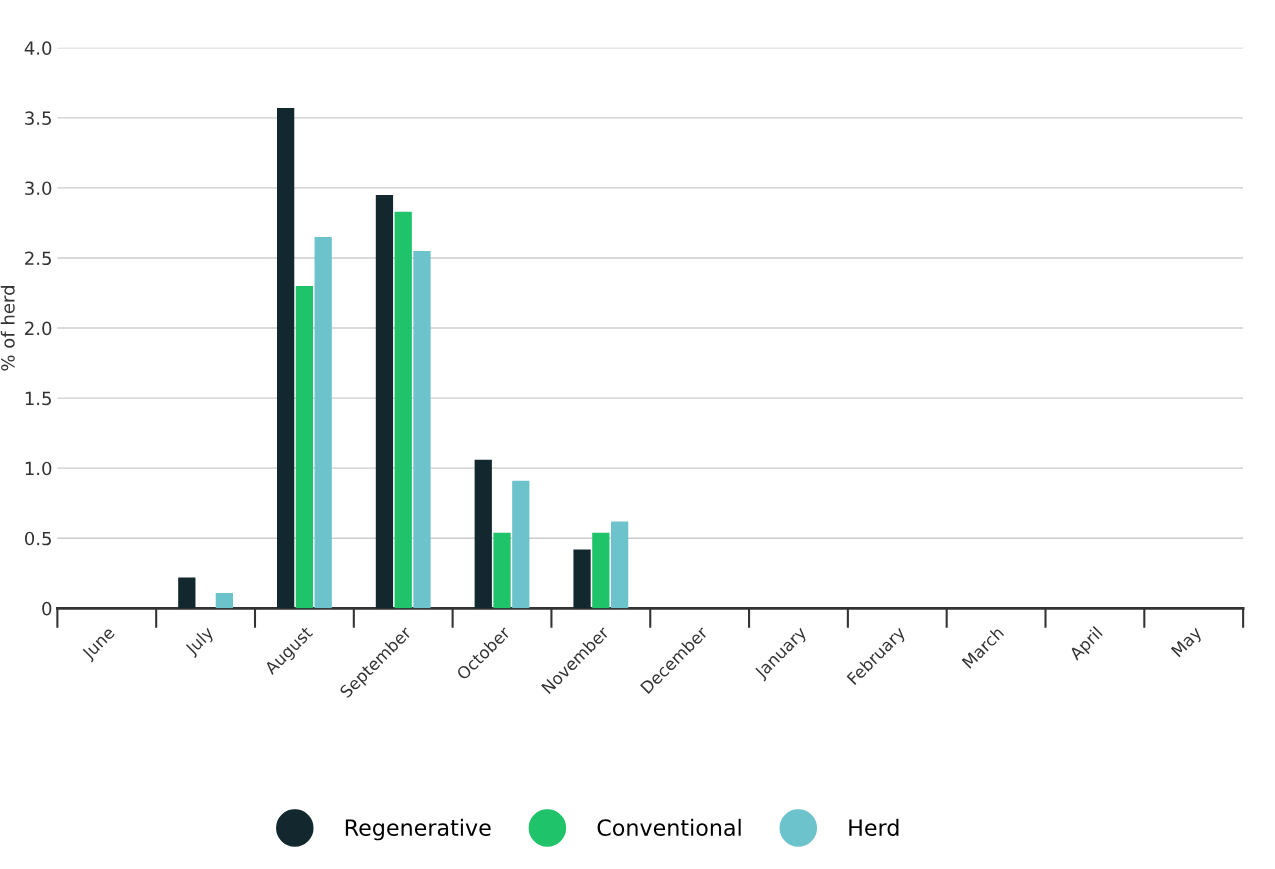 The height and width of the screenshot is (869, 1275). I want to click on y-axis-title: % of herd, so click(7, 328).